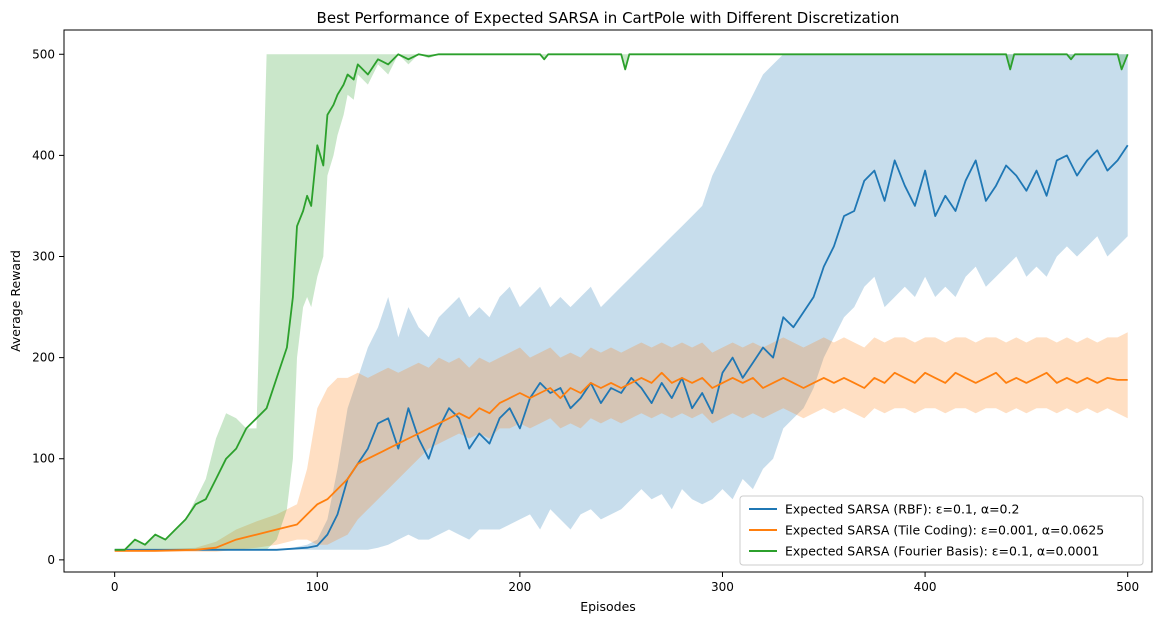 Image resolution: width=1160 pixels, height=624 pixels. I want to click on legend-box, so click(941, 530).